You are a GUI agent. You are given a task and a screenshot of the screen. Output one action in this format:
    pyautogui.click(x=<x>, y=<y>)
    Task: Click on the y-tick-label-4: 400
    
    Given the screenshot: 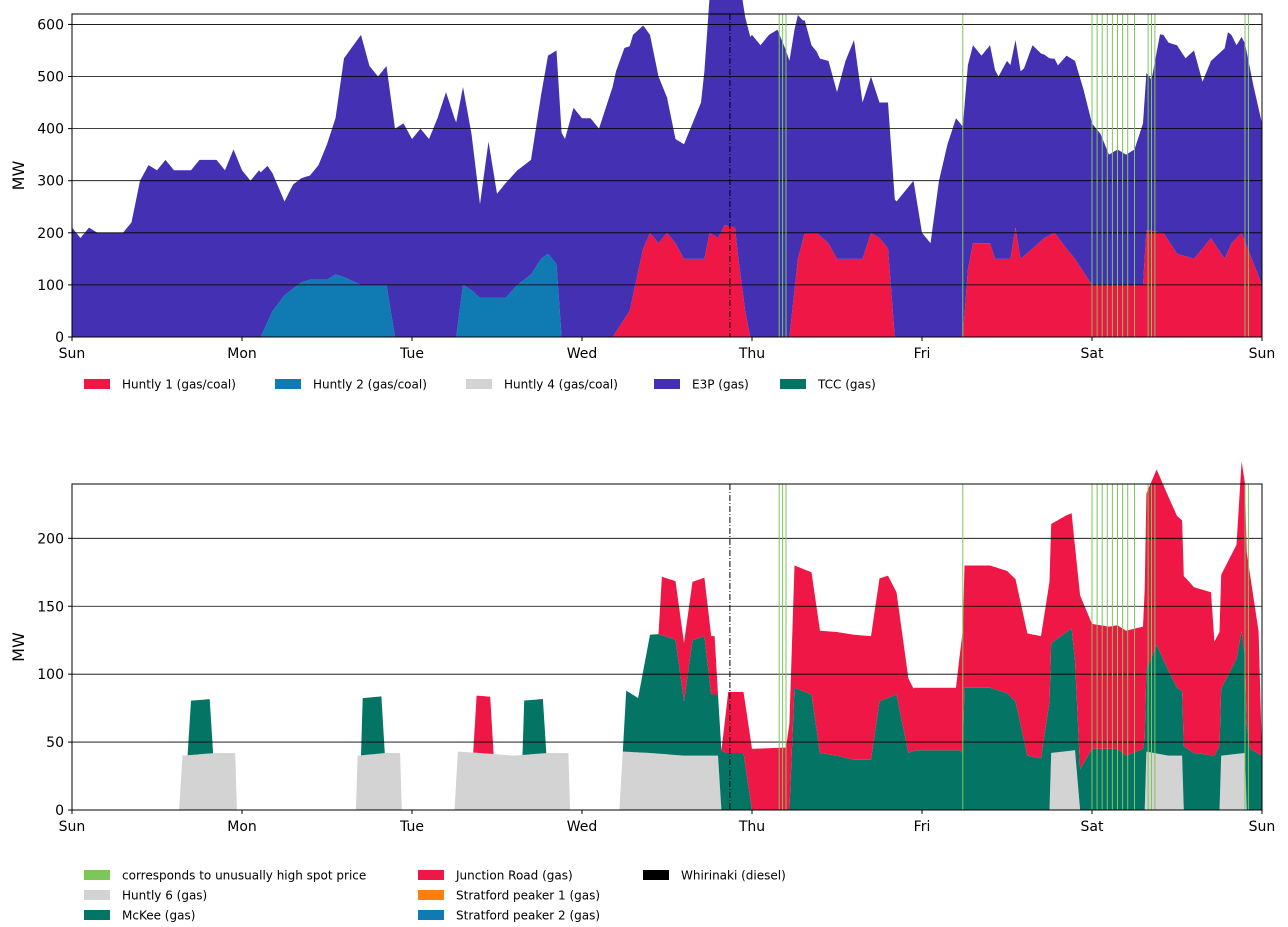 What is the action you would take?
    pyautogui.click(x=50, y=130)
    